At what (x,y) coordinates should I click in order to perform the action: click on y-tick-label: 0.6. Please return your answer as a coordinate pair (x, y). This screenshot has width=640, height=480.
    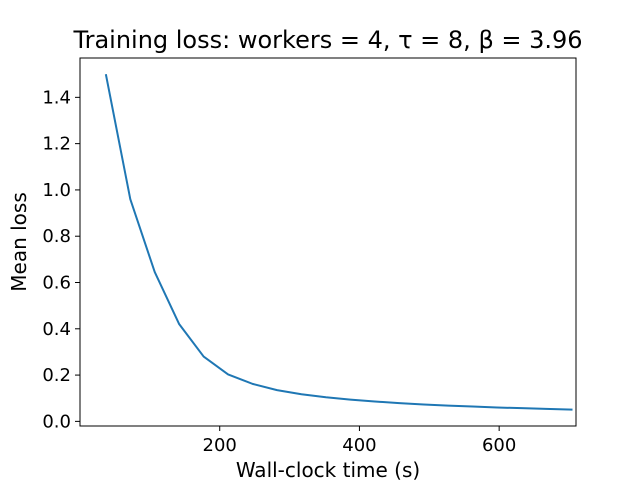
    Looking at the image, I should click on (56, 283).